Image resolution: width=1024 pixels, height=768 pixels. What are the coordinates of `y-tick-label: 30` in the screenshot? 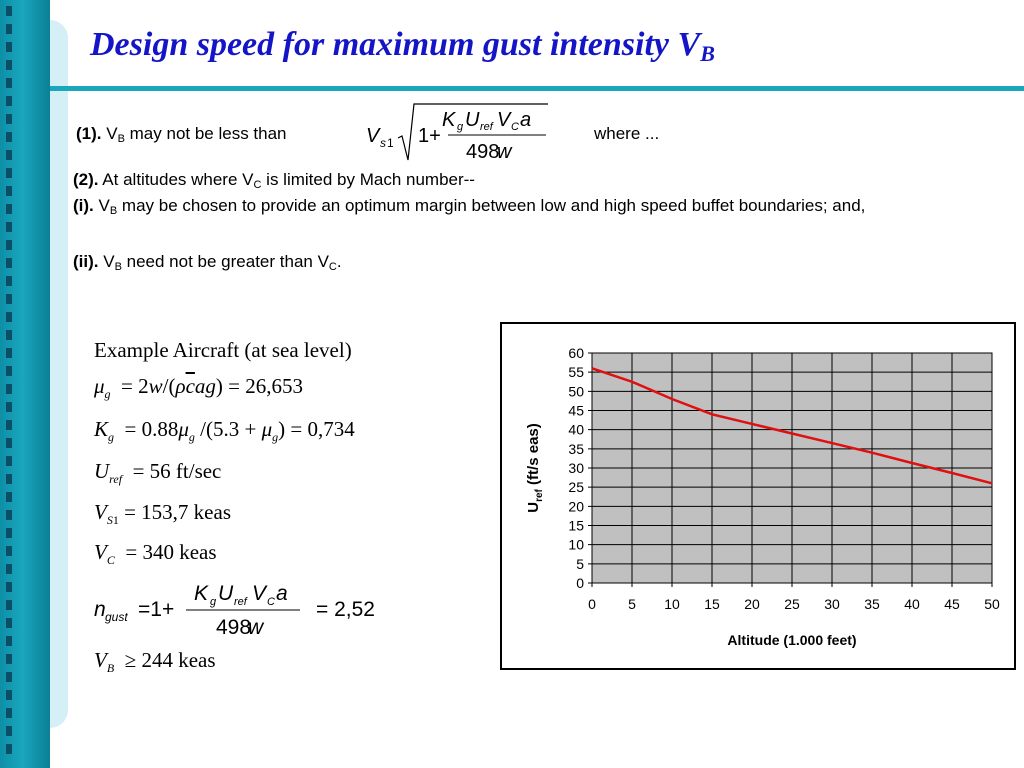 It's located at (576, 468).